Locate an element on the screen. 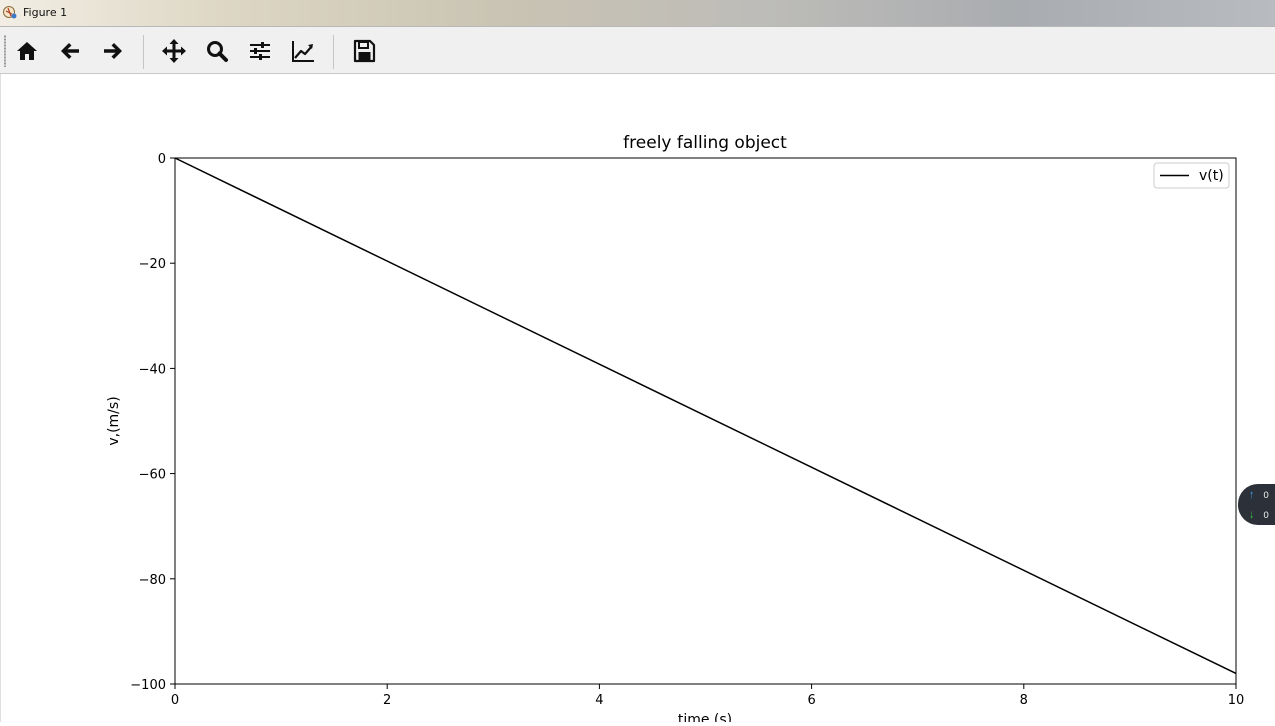 The width and height of the screenshot is (1275, 726). legend-frame is located at coordinates (1191, 175).